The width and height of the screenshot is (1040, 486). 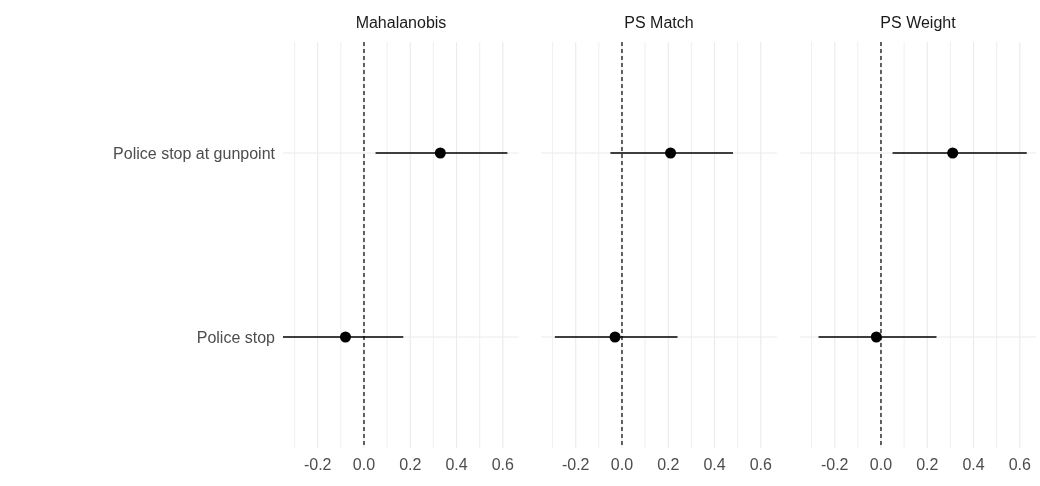 I want to click on y-tick-label: Police stop, so click(x=236, y=337).